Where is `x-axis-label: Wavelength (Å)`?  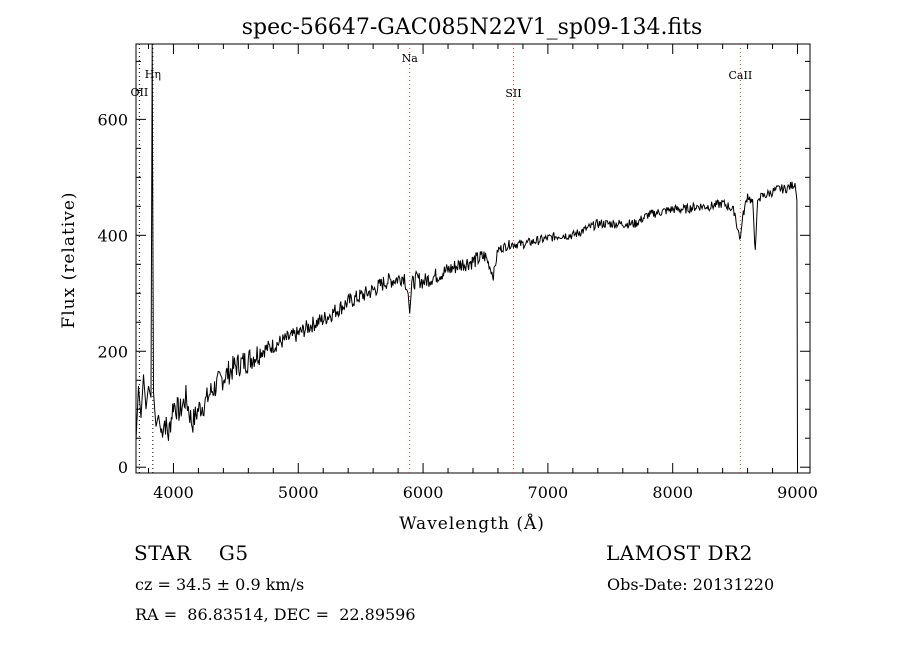 x-axis-label: Wavelength (Å) is located at coordinates (472, 523).